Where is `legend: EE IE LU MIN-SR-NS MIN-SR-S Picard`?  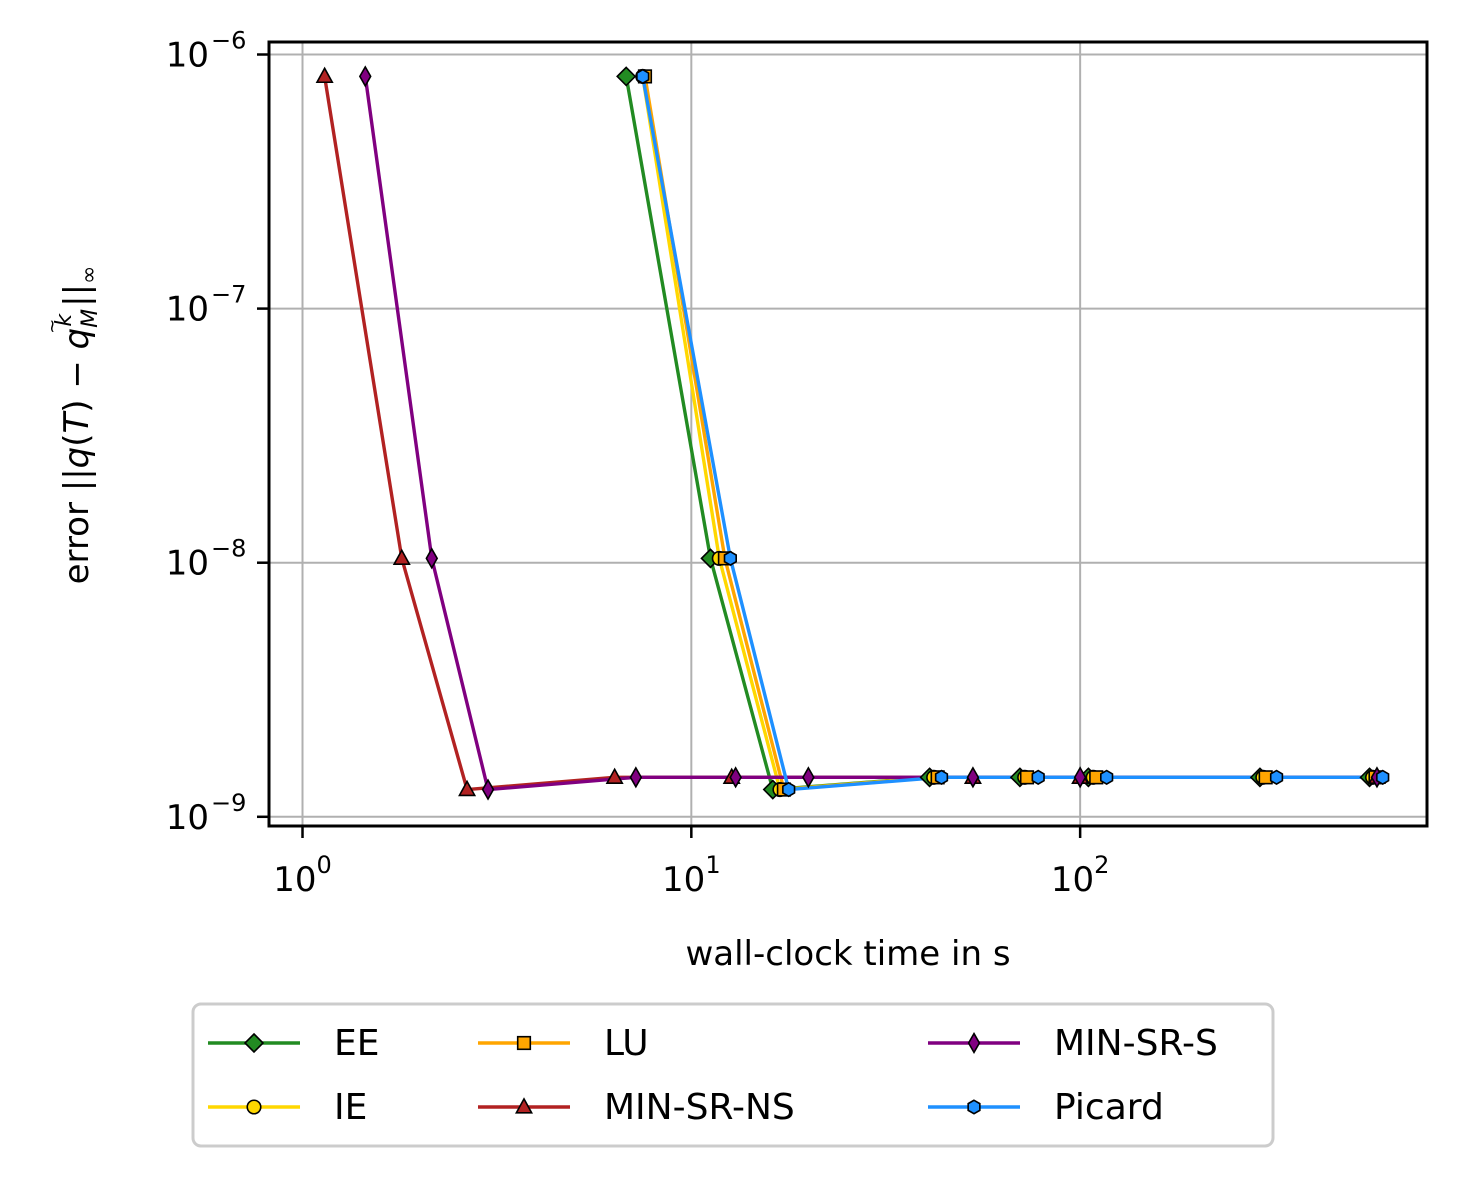
legend: EE IE LU MIN-SR-NS MIN-SR-S Picard is located at coordinates (733, 1075).